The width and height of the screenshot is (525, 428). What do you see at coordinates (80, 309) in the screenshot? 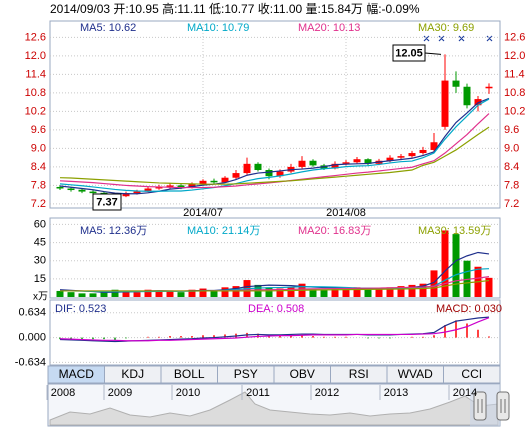
I see `legend-entry: DIF: 0.523` at bounding box center [80, 309].